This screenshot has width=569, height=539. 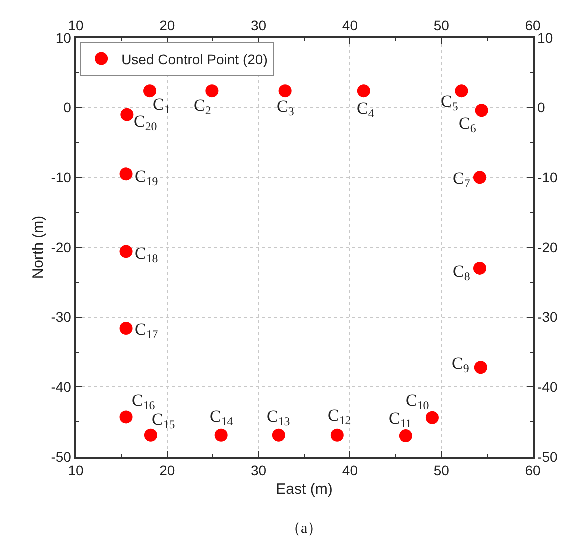 What do you see at coordinates (548, 178) in the screenshot?
I see `y2-tick-label: -10` at bounding box center [548, 178].